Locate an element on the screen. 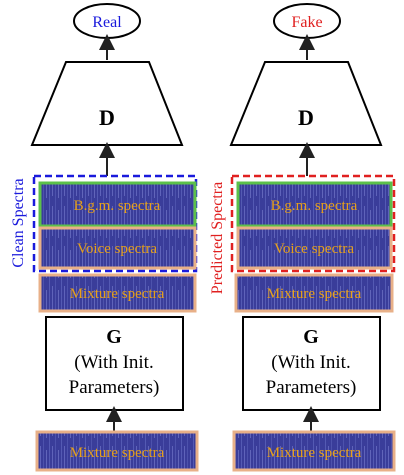 The width and height of the screenshot is (404, 475). left-voice-spectra is located at coordinates (117, 248).